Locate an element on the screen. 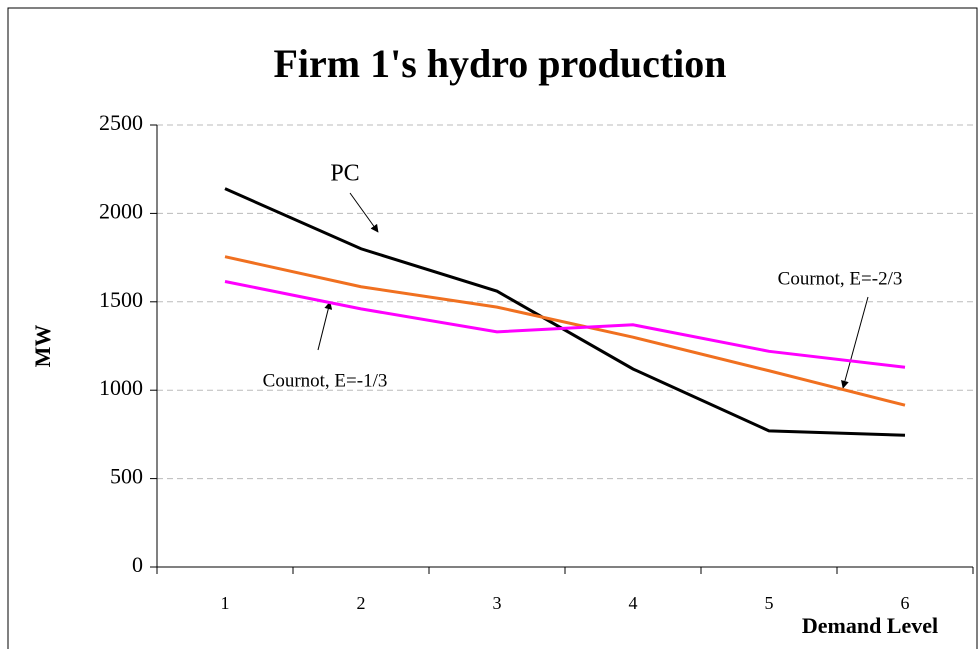 The width and height of the screenshot is (980, 649). x-tick-label: 1 is located at coordinates (225, 603).